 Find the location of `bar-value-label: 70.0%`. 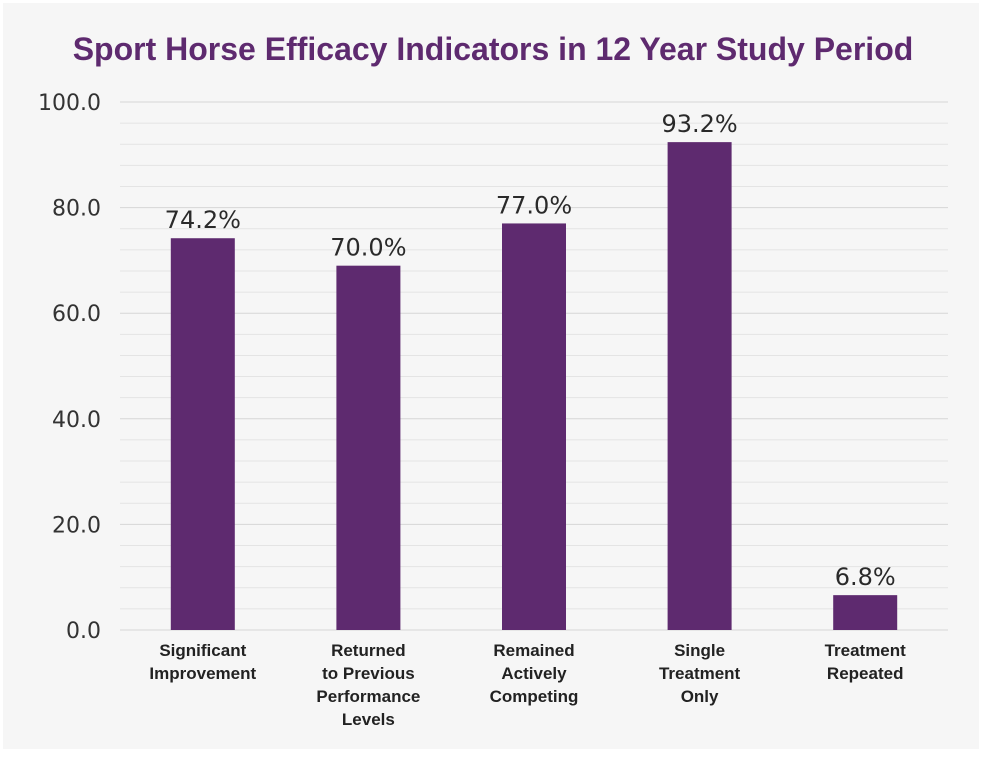

bar-value-label: 70.0% is located at coordinates (368, 248).